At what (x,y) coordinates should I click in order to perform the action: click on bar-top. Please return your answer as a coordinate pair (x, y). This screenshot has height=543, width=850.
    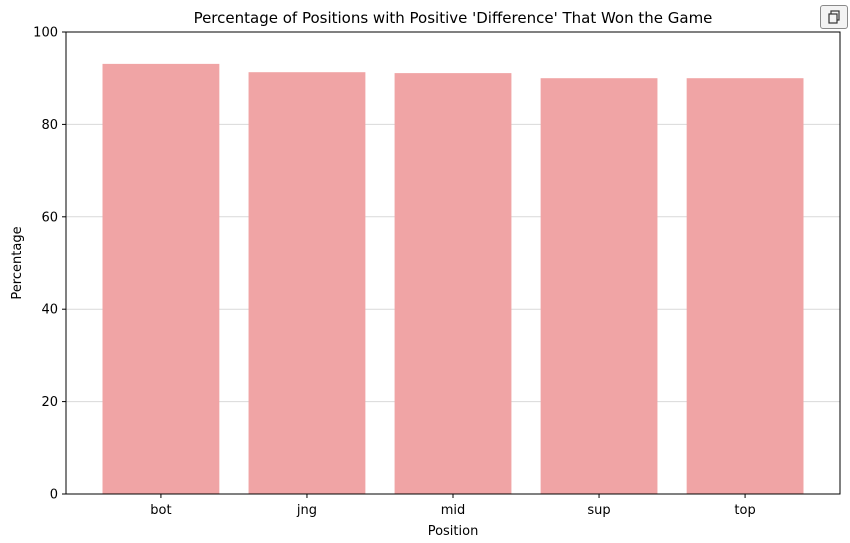
    Looking at the image, I should click on (745, 286).